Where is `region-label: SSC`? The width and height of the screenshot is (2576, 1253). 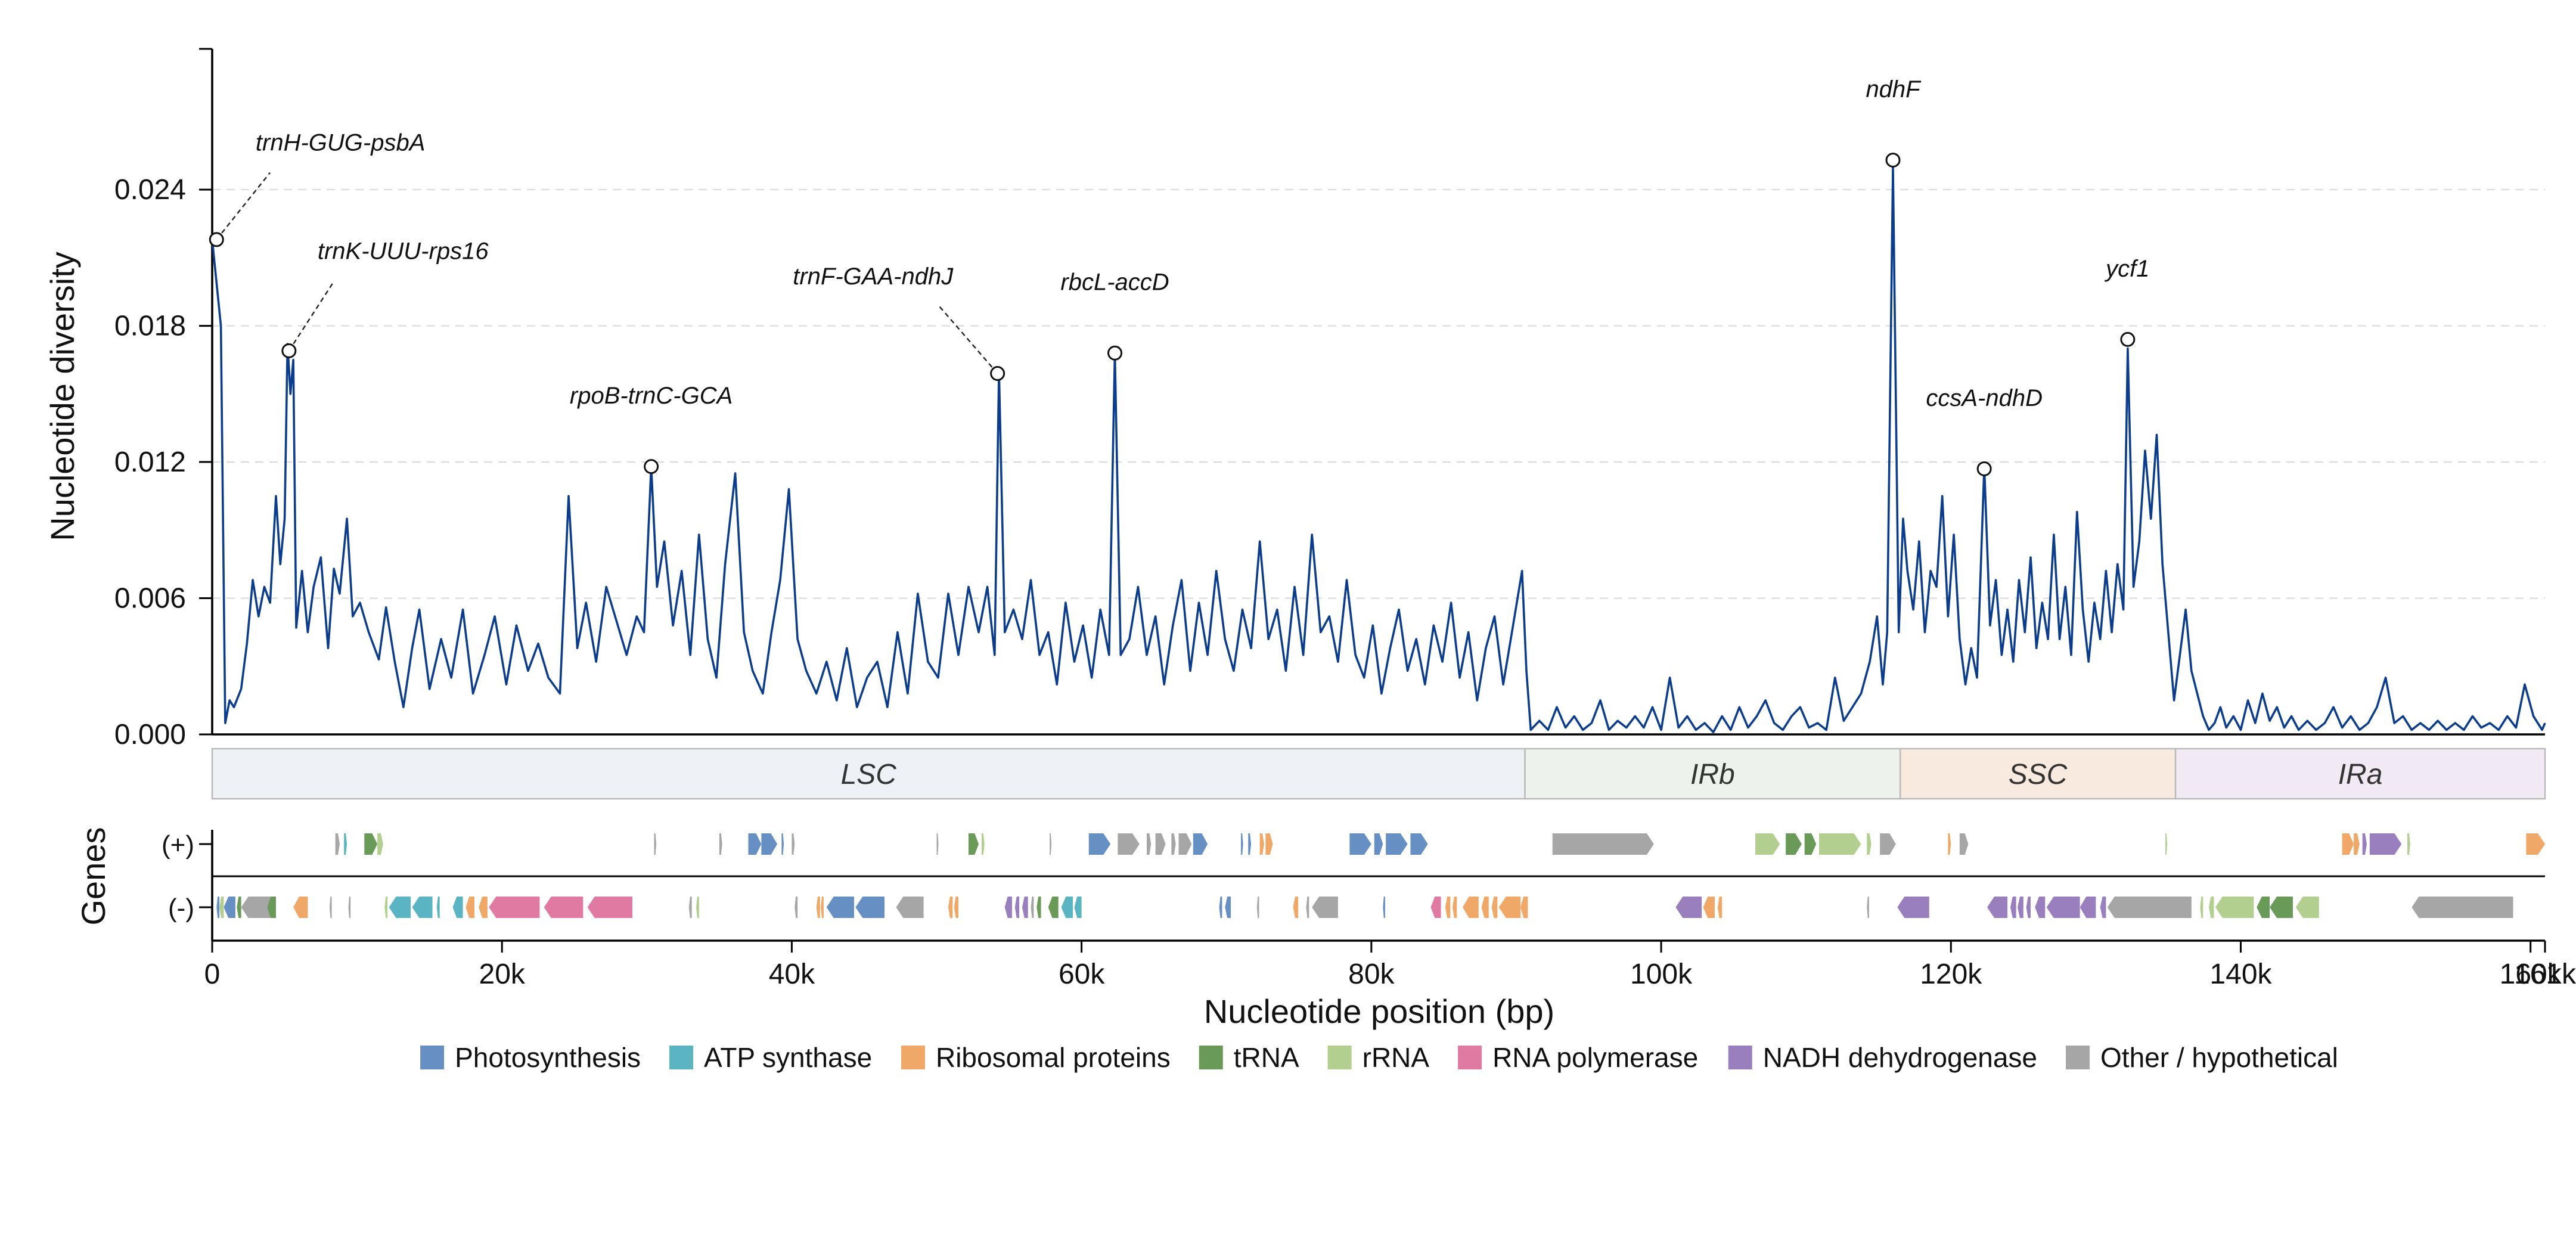
region-label: SSC is located at coordinates (2039, 774).